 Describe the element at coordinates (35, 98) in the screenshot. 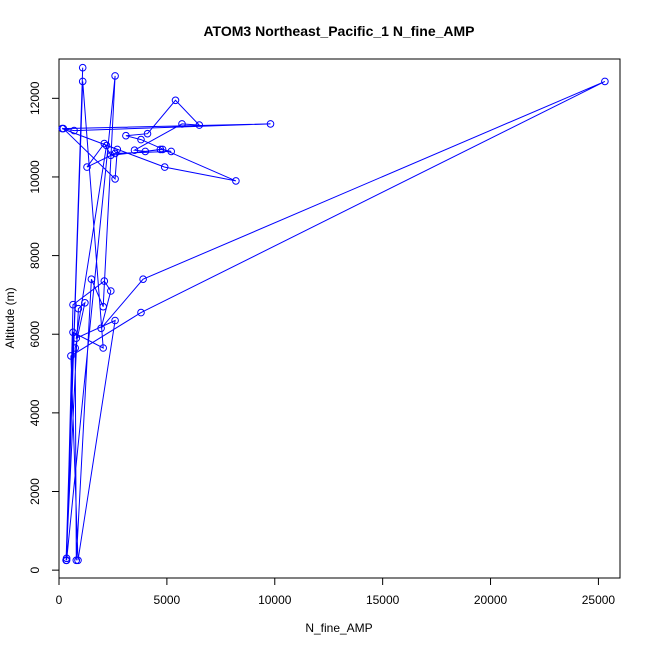

I see `y-tick-label: 12000` at that location.